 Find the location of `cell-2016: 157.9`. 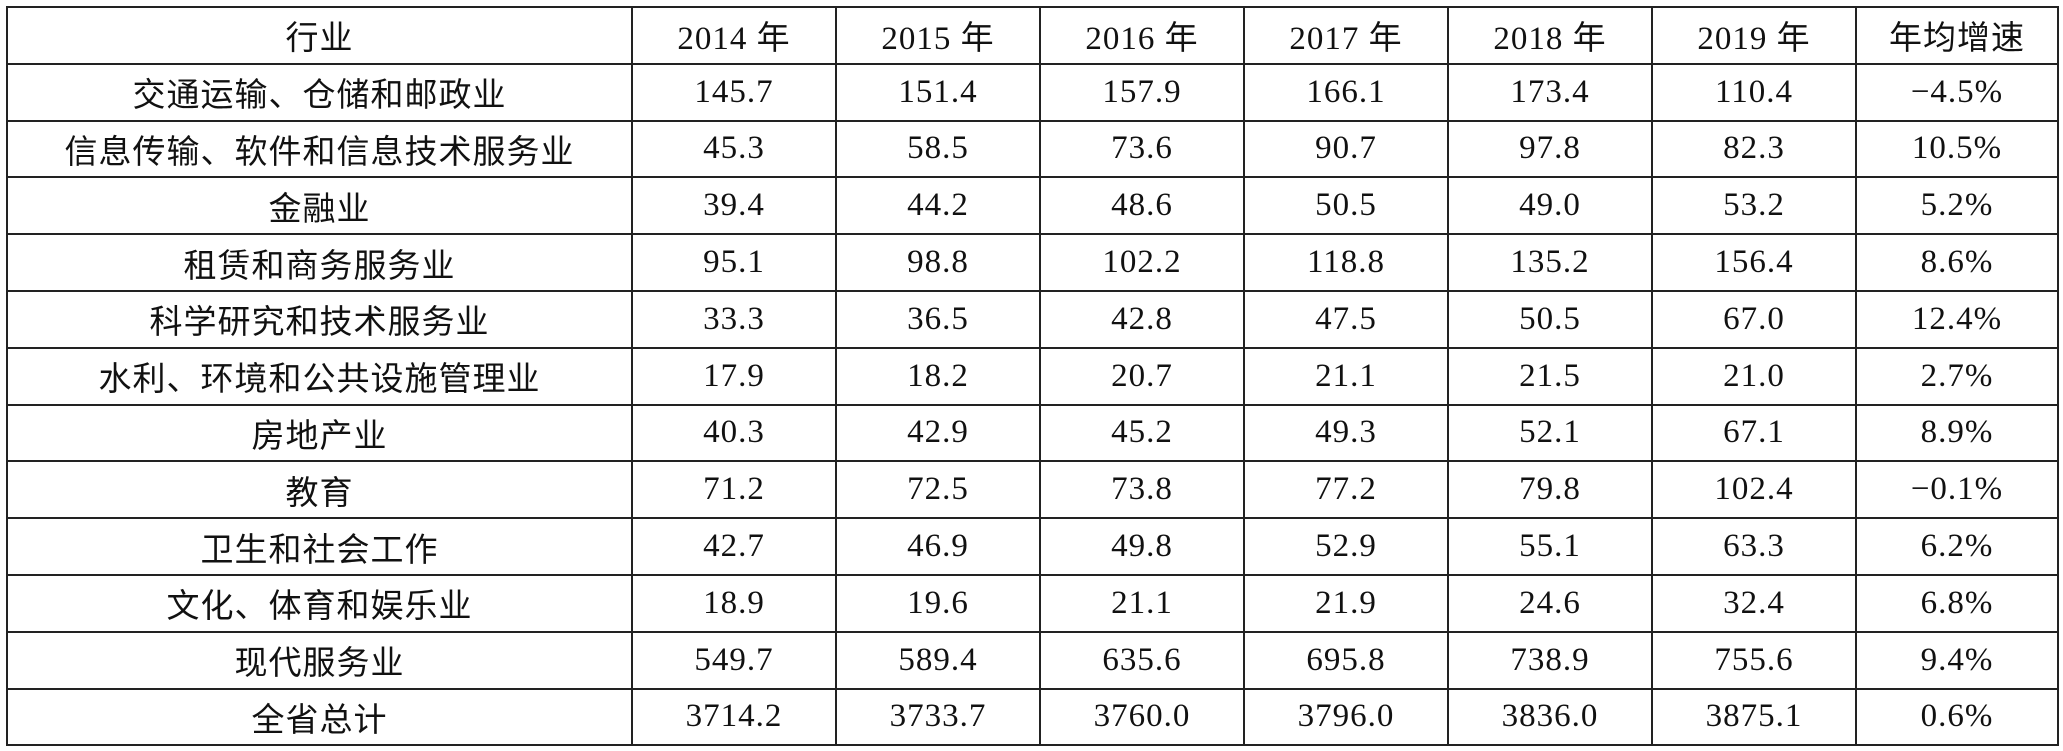

cell-2016: 157.9 is located at coordinates (1142, 92).